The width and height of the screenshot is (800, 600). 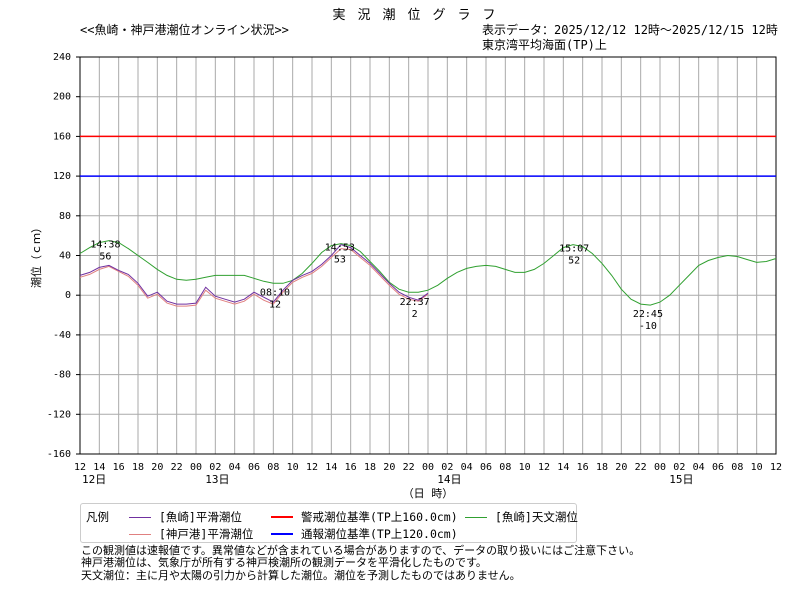 What do you see at coordinates (62, 176) in the screenshot?
I see `y-tick-label: 120` at bounding box center [62, 176].